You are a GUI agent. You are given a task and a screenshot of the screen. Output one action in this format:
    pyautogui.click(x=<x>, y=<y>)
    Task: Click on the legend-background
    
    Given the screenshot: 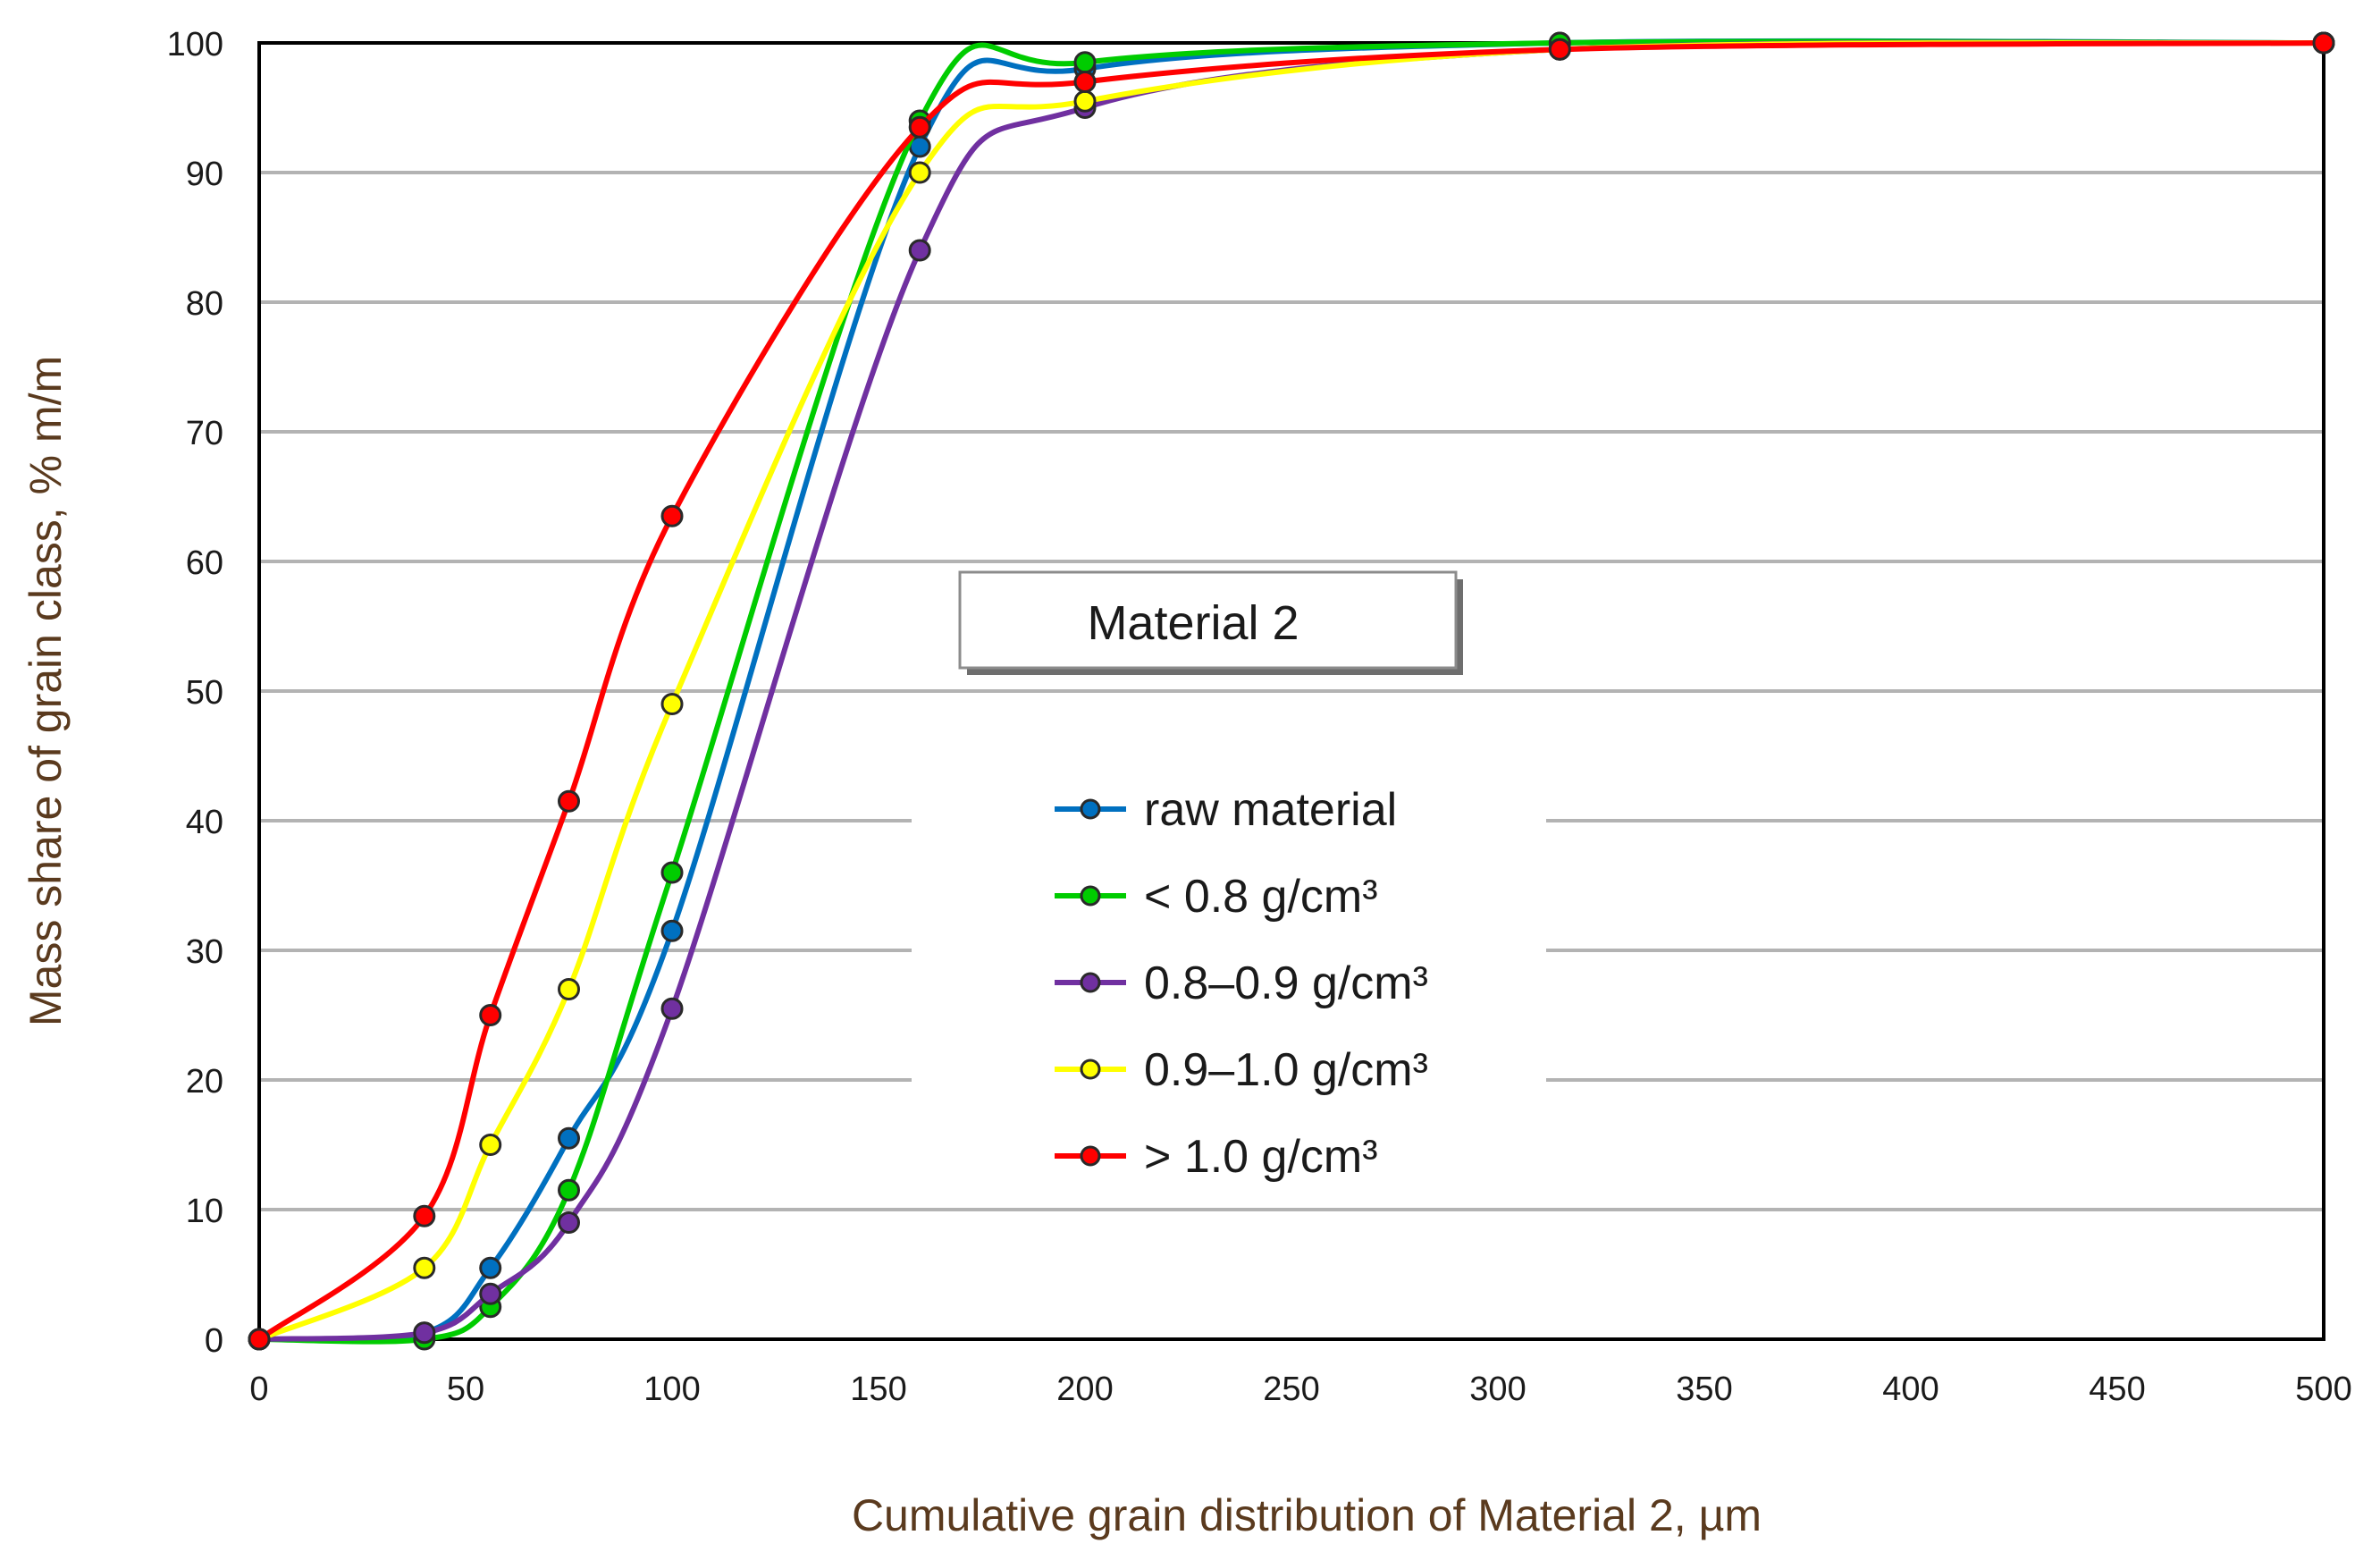 What is the action you would take?
    pyautogui.click(x=1229, y=979)
    